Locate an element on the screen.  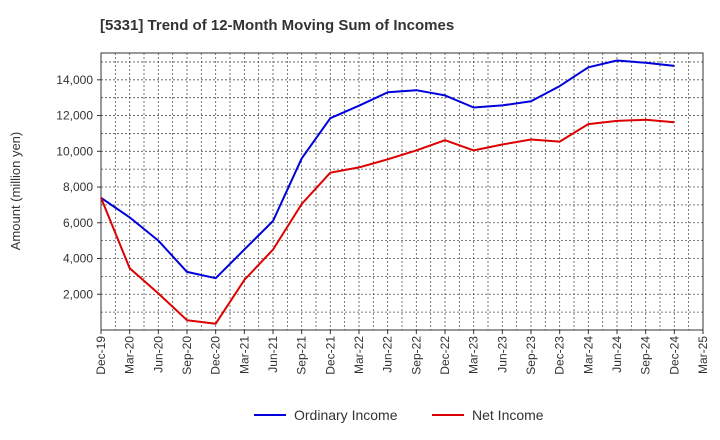
x-tick-label: Dec-22 is located at coordinates (445, 355).